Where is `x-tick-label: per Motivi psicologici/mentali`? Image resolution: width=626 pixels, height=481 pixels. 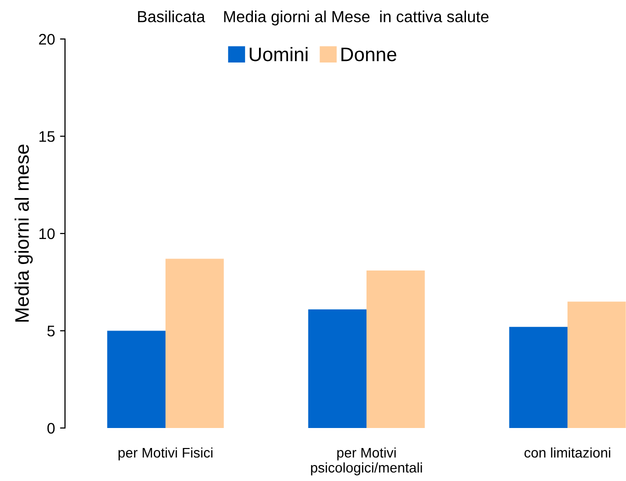 x-tick-label: per Motivi psicologici/mentali is located at coordinates (366, 461).